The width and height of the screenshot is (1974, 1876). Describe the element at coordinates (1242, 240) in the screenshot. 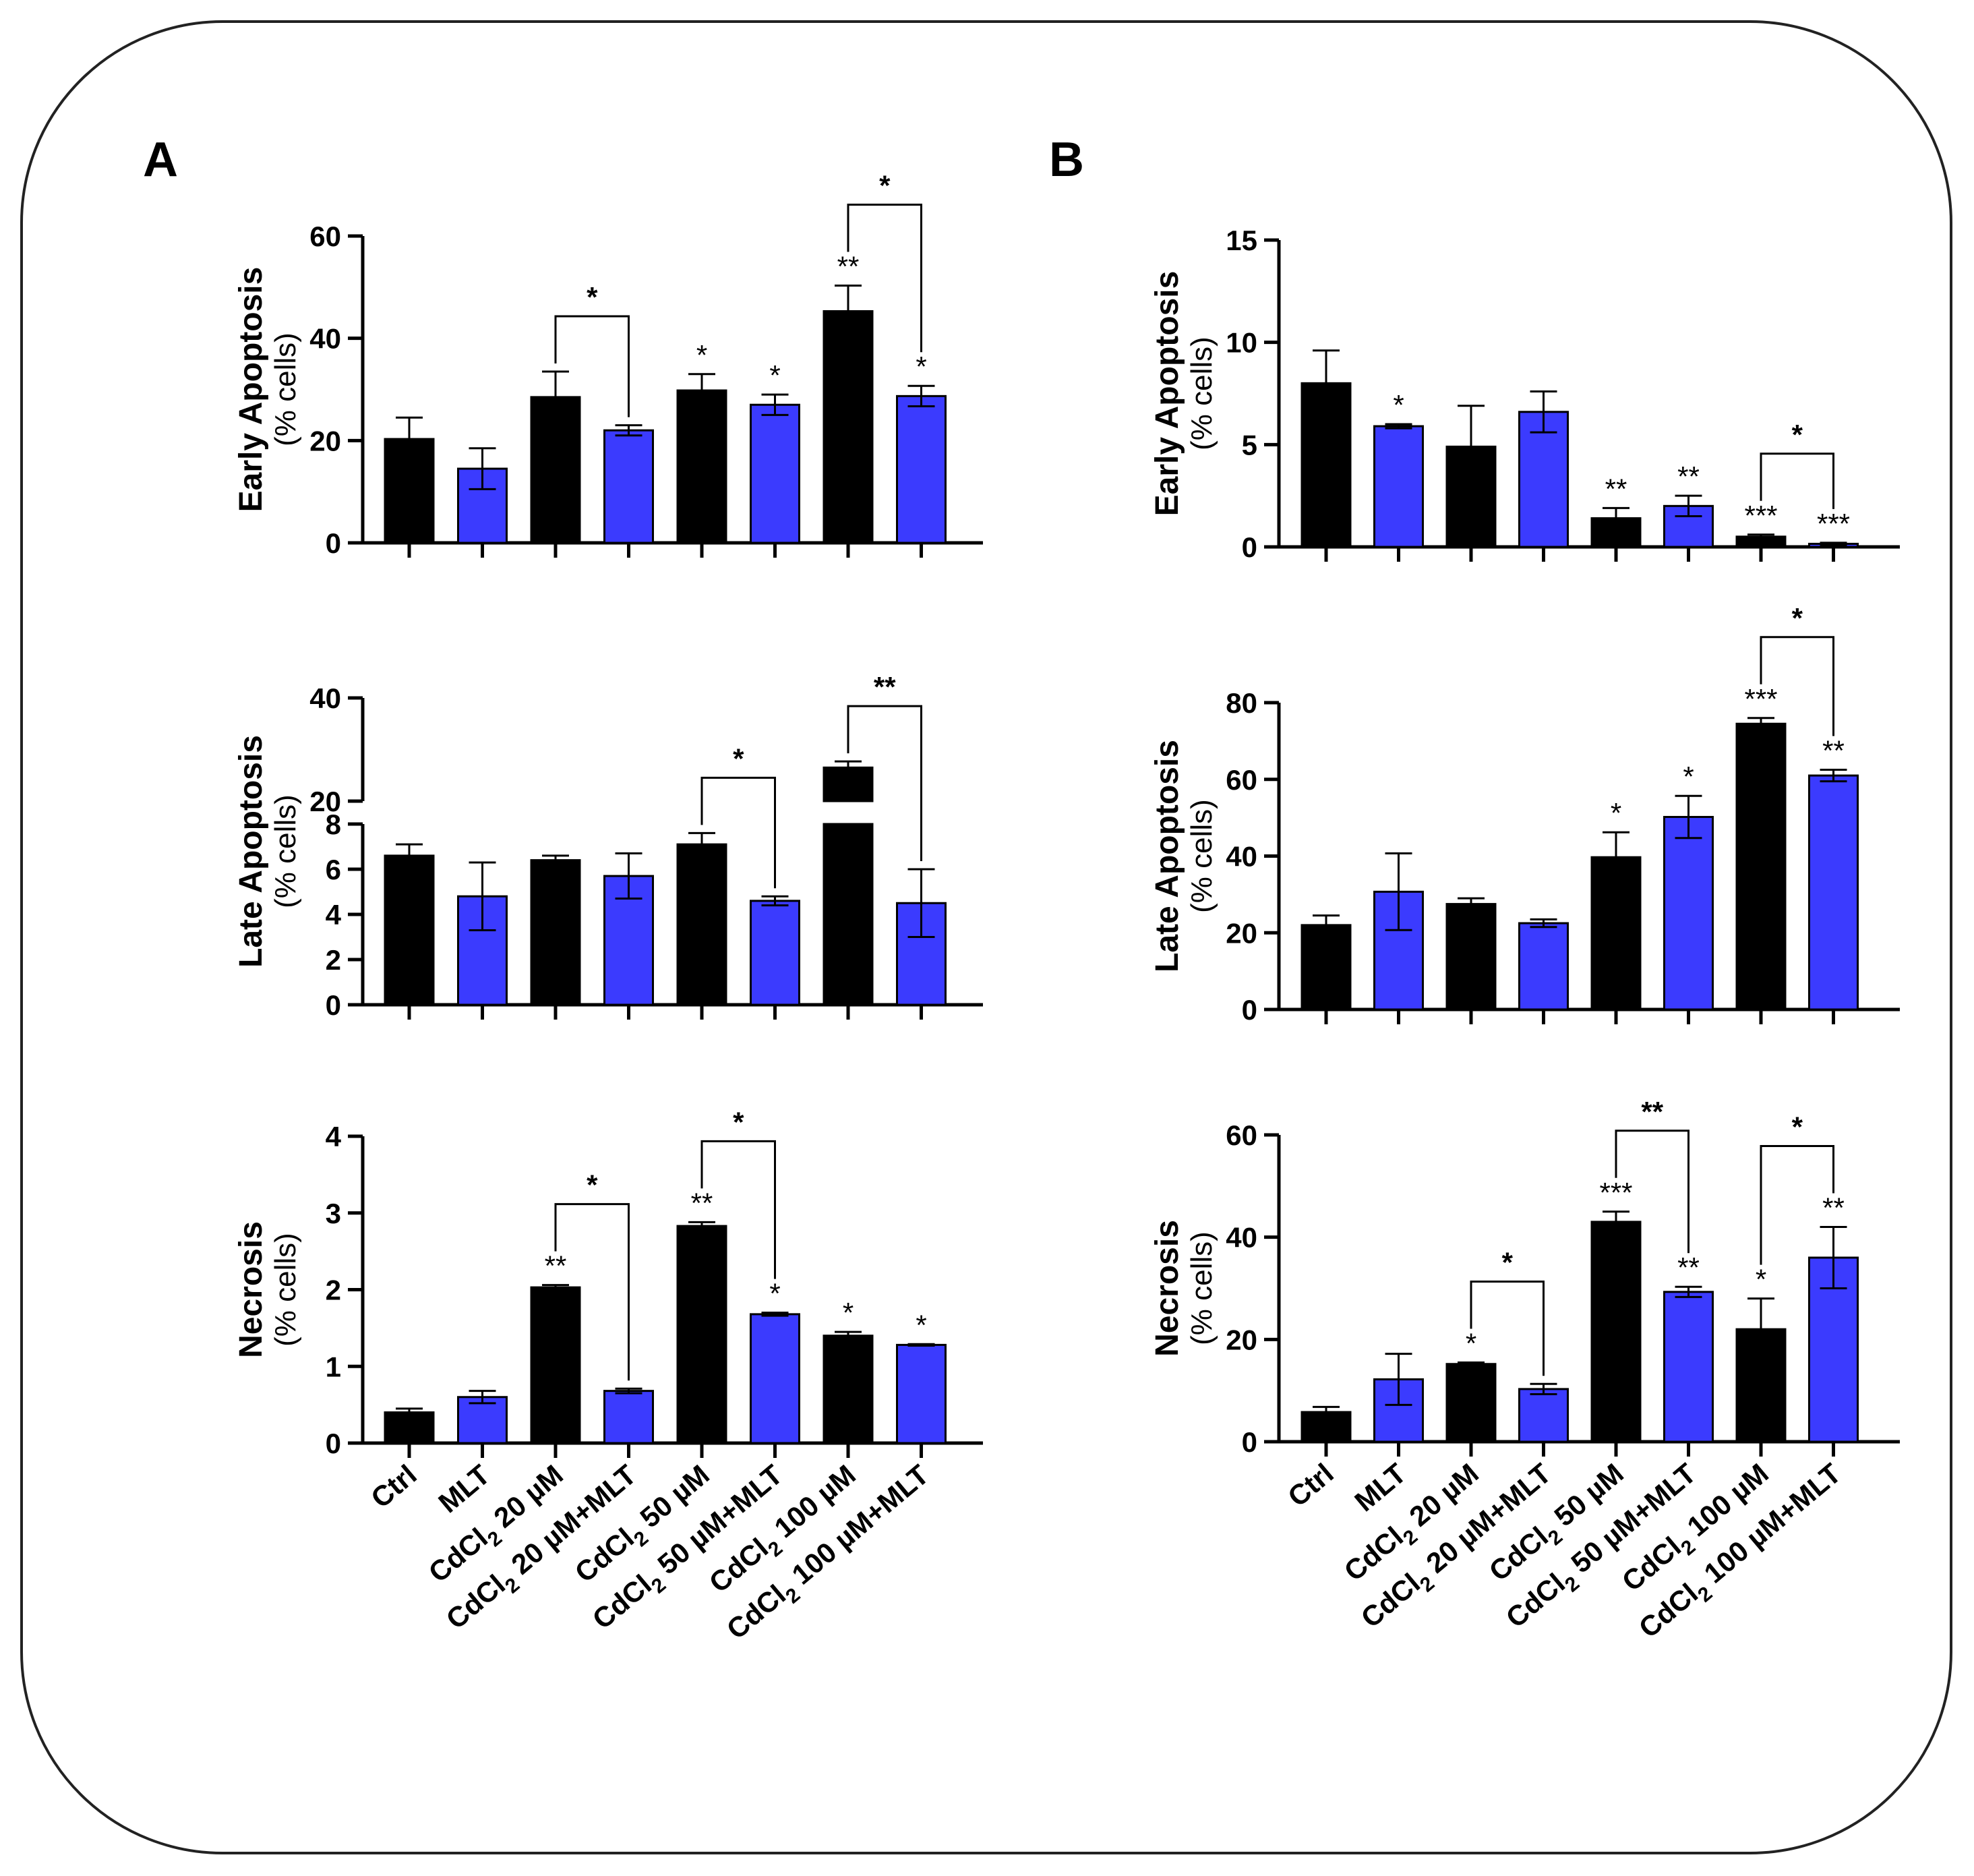

I see `y-tick-label: 15` at that location.